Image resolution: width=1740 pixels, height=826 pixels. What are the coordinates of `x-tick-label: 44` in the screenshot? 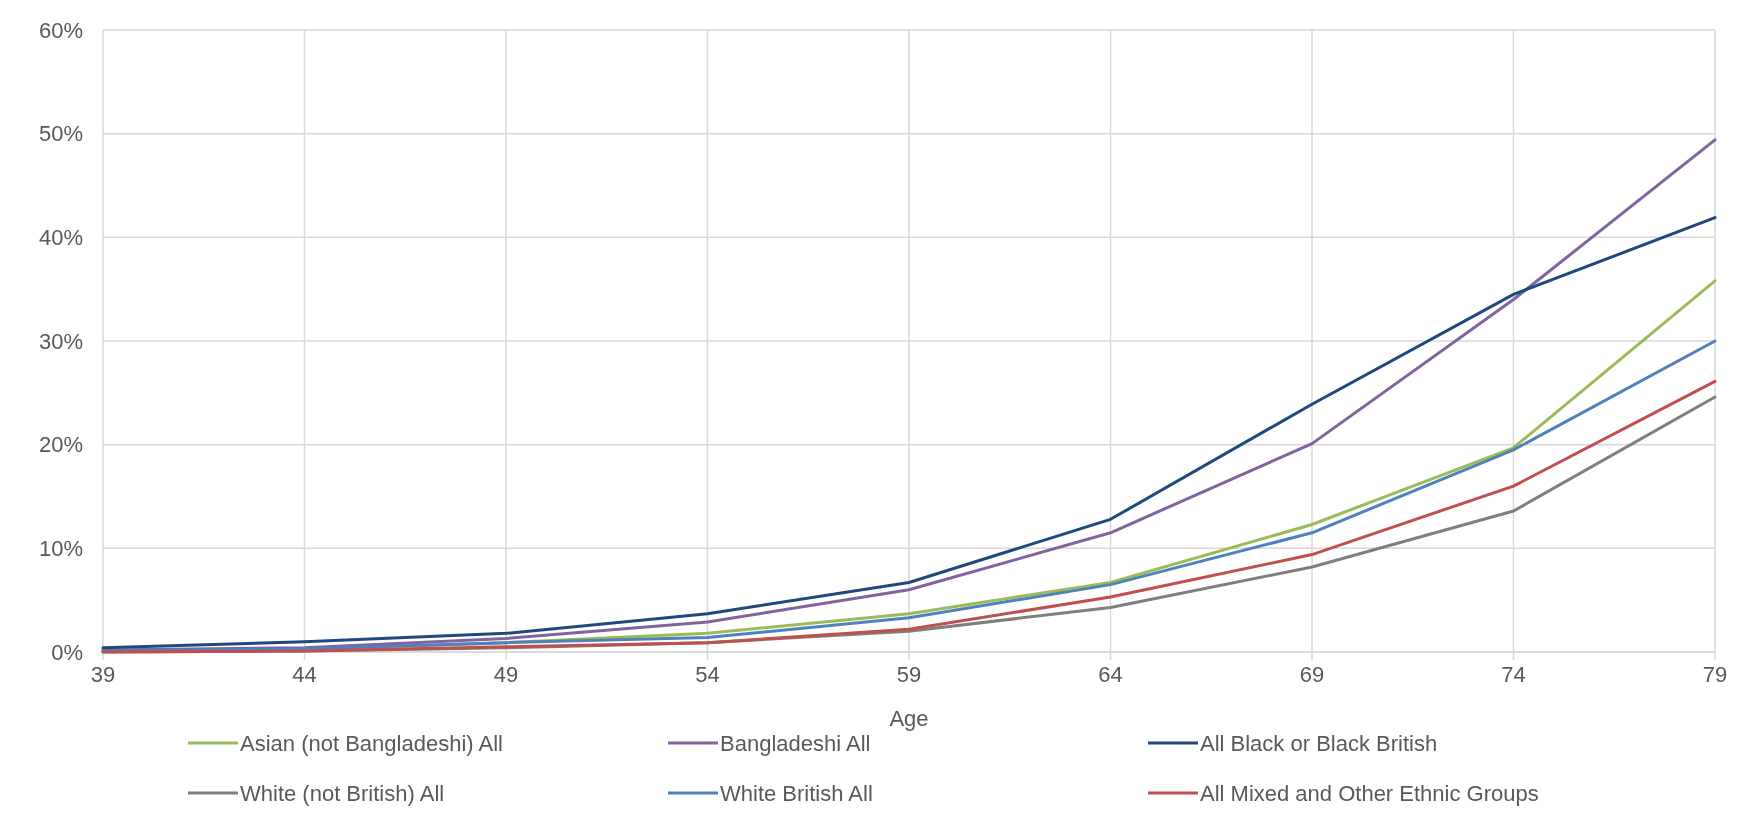 It's located at (304, 674).